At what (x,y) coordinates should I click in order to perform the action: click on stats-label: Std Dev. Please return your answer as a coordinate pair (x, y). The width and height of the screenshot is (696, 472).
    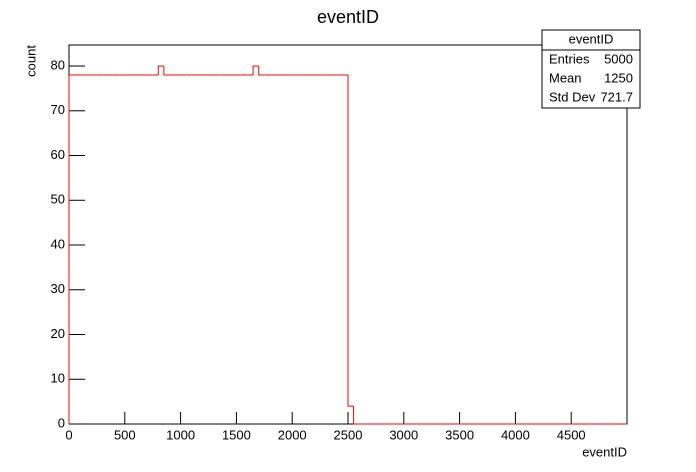
    Looking at the image, I should click on (572, 96).